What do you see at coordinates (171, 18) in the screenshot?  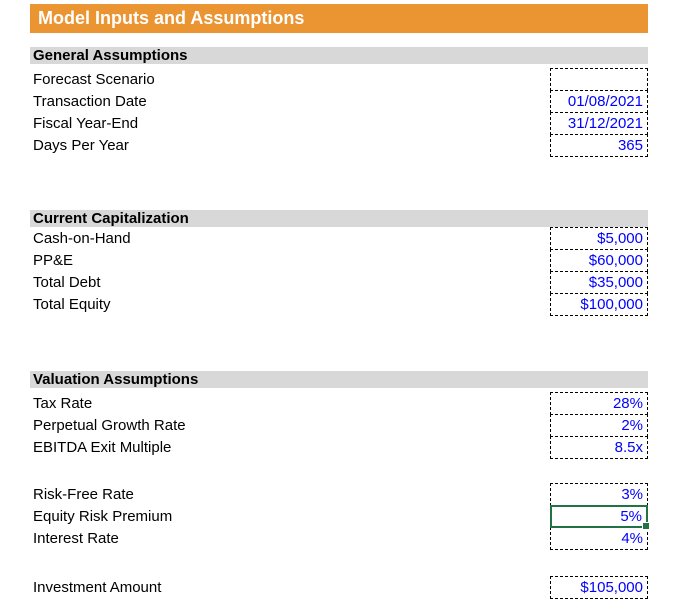 I see `page-title: Model Inputs and Assumptions` at bounding box center [171, 18].